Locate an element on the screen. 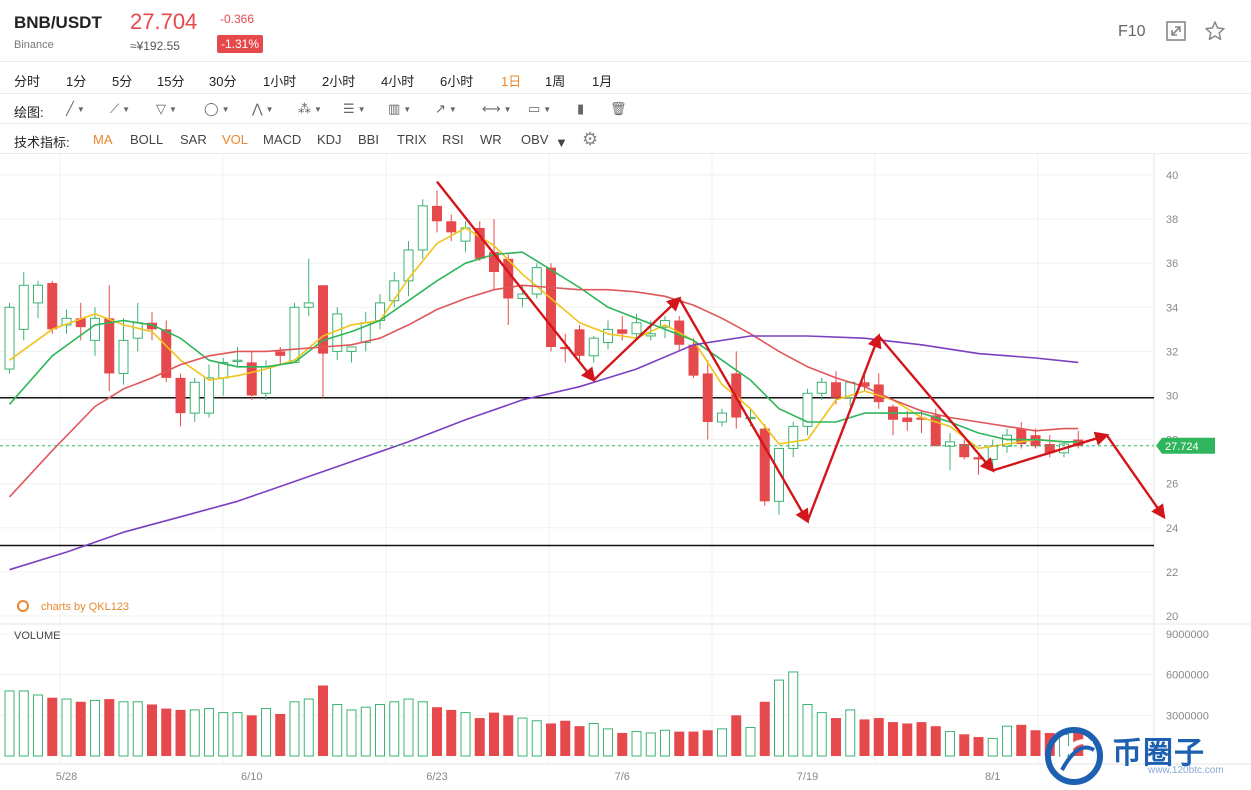  timeframe-2: 5分 is located at coordinates (122, 81).